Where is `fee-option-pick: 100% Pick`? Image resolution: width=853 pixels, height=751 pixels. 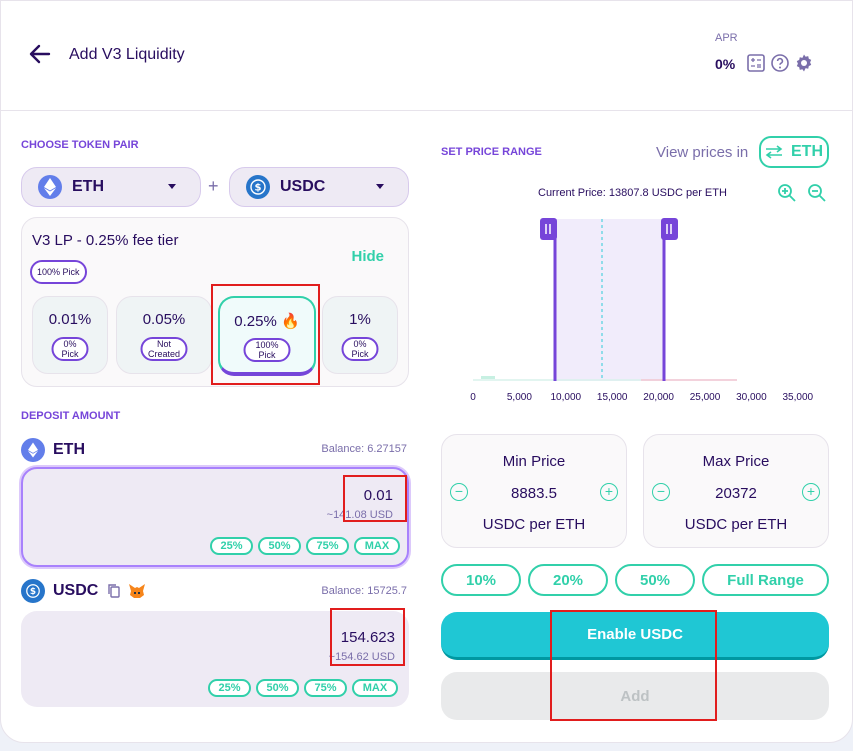 fee-option-pick: 100% Pick is located at coordinates (267, 350).